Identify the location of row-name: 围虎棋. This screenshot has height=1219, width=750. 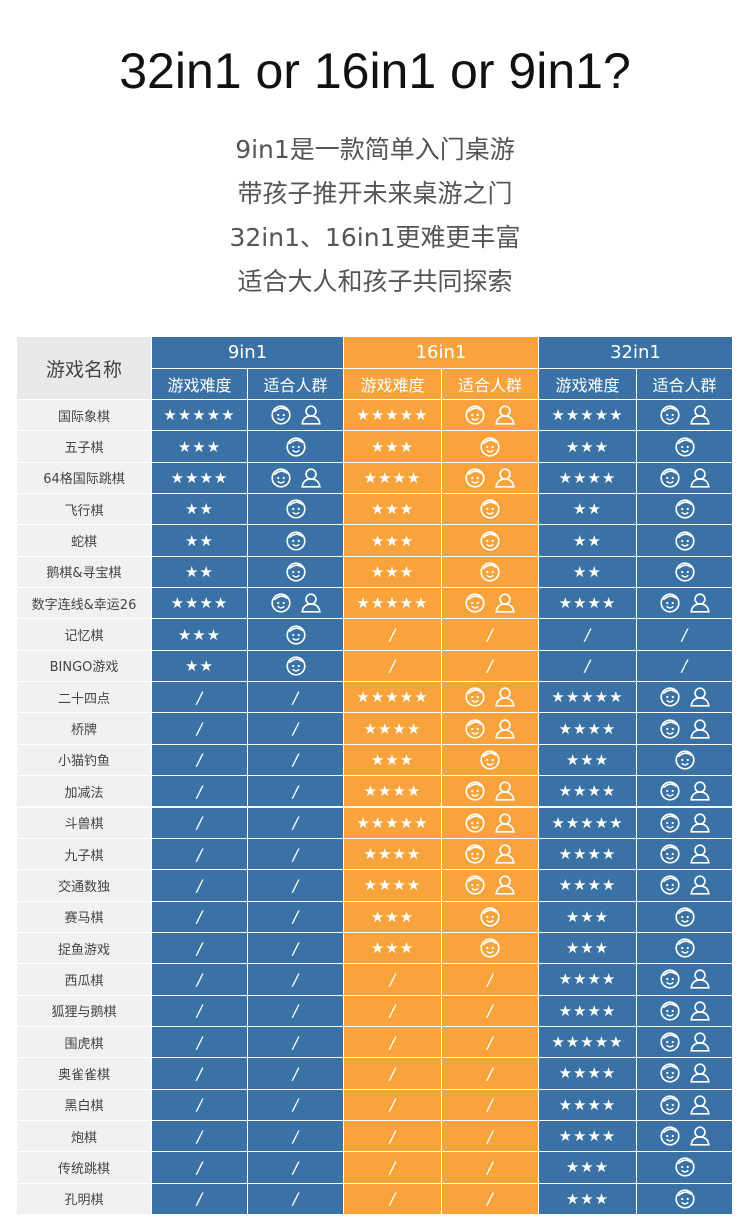
(84, 1042).